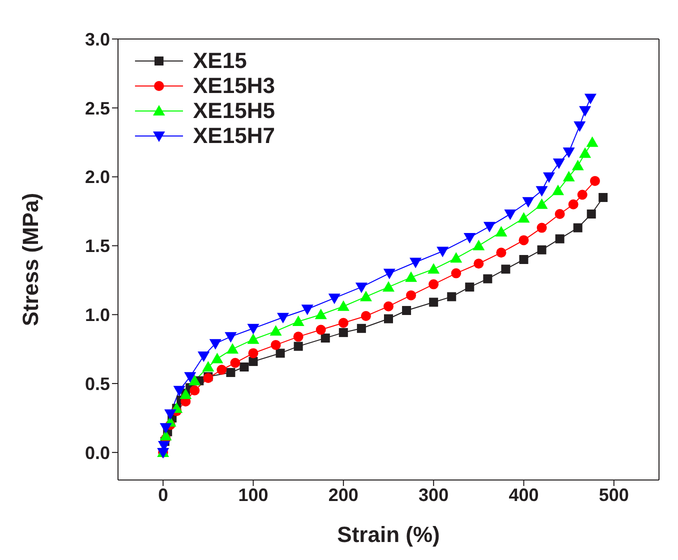 This screenshot has height=560, width=678. I want to click on legend-label: XE15, so click(220, 60).